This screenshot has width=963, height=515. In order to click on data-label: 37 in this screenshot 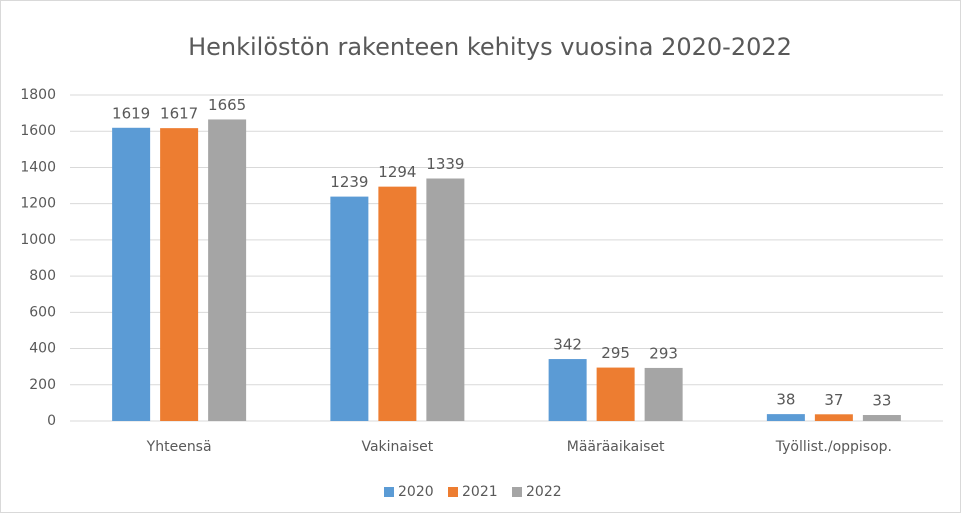, I will do `click(833, 400)`.